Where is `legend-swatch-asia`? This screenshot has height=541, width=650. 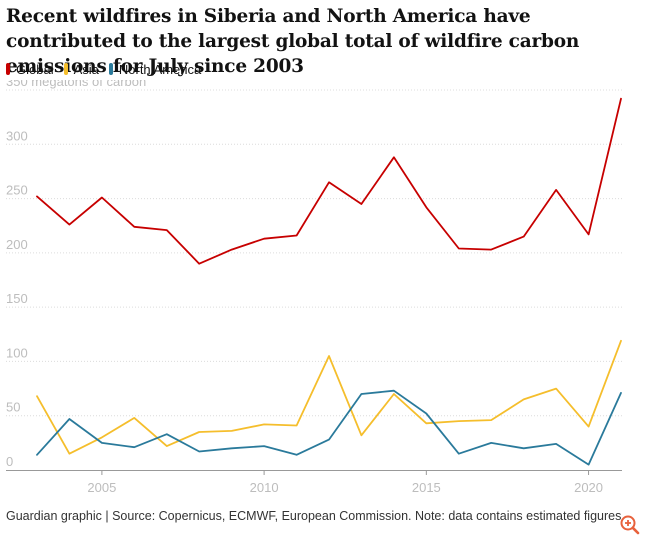
legend-swatch-asia is located at coordinates (65, 69).